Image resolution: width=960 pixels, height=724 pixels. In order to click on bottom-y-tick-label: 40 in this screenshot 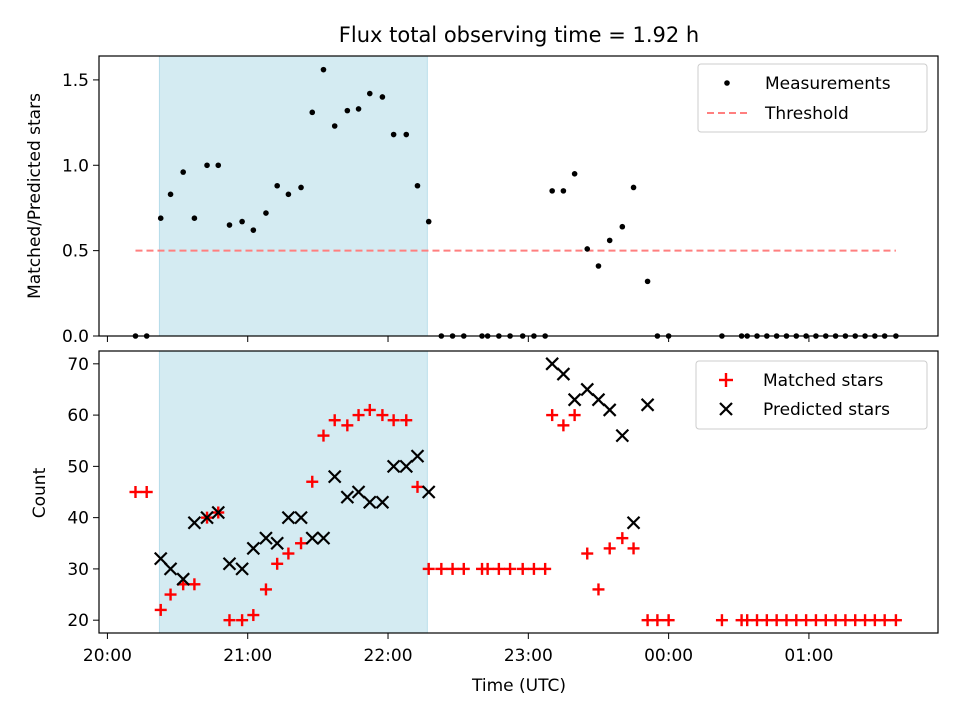, I will do `click(78, 519)`.